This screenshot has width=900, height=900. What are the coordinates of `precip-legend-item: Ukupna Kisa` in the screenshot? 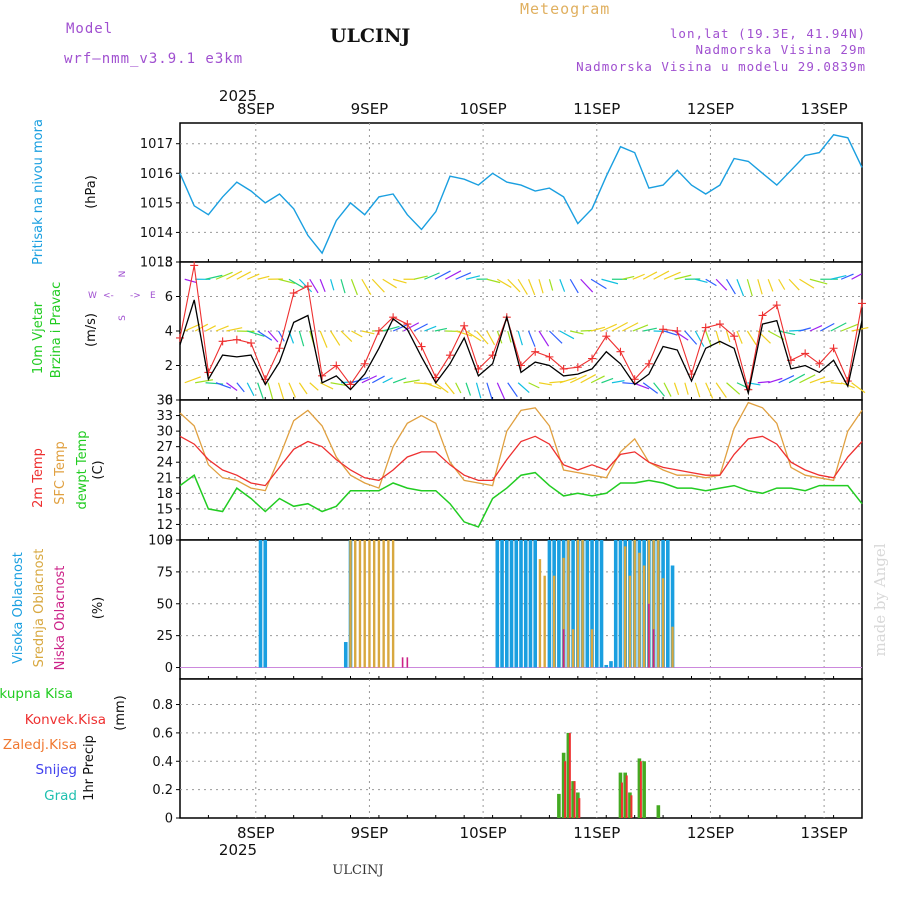 It's located at (36, 694).